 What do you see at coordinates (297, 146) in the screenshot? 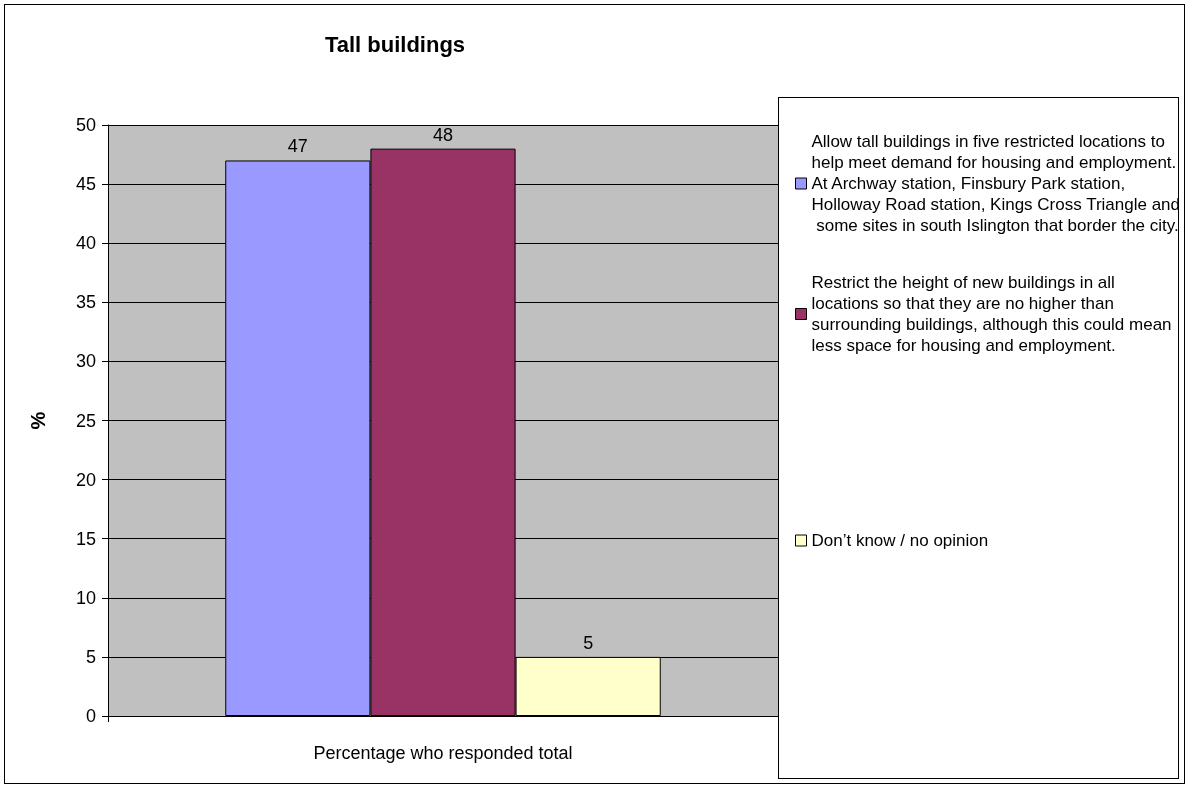
I see `data-label: 47` at bounding box center [297, 146].